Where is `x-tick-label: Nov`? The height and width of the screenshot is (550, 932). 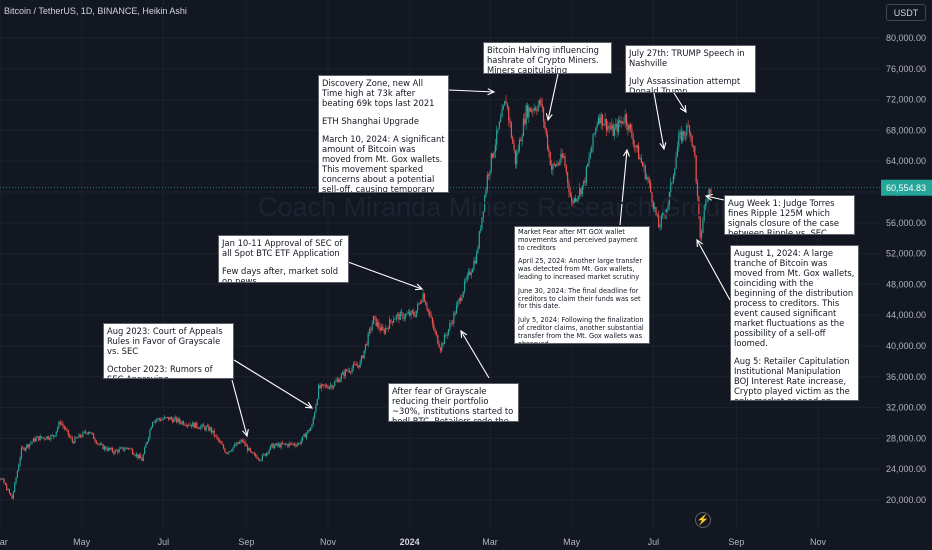
x-tick-label: Nov is located at coordinates (328, 542).